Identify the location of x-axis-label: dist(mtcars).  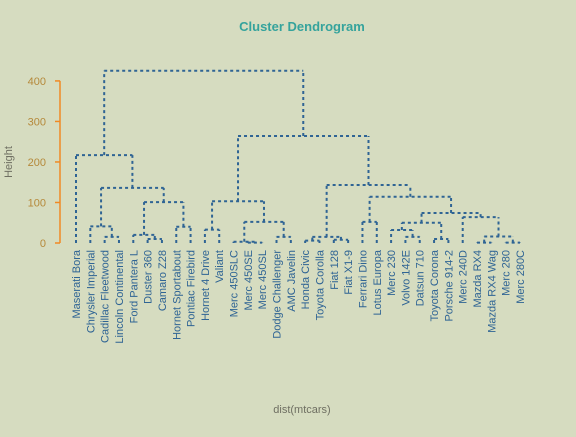
(301, 410).